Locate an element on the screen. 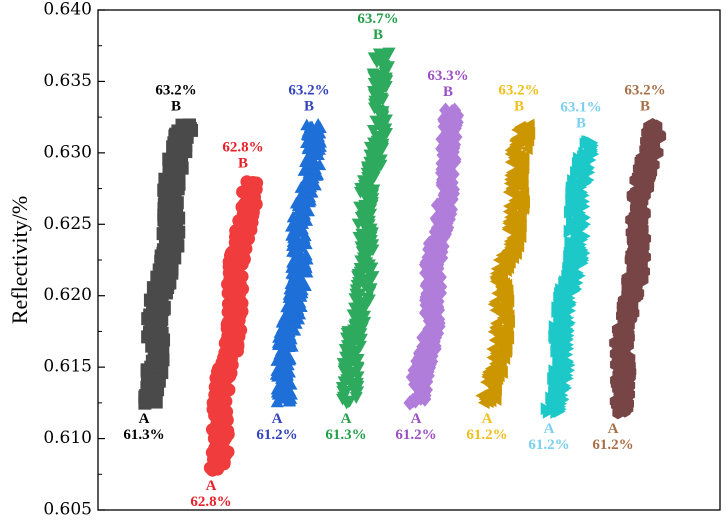 The width and height of the screenshot is (726, 525). point-a-value: 62.8% is located at coordinates (210, 502).